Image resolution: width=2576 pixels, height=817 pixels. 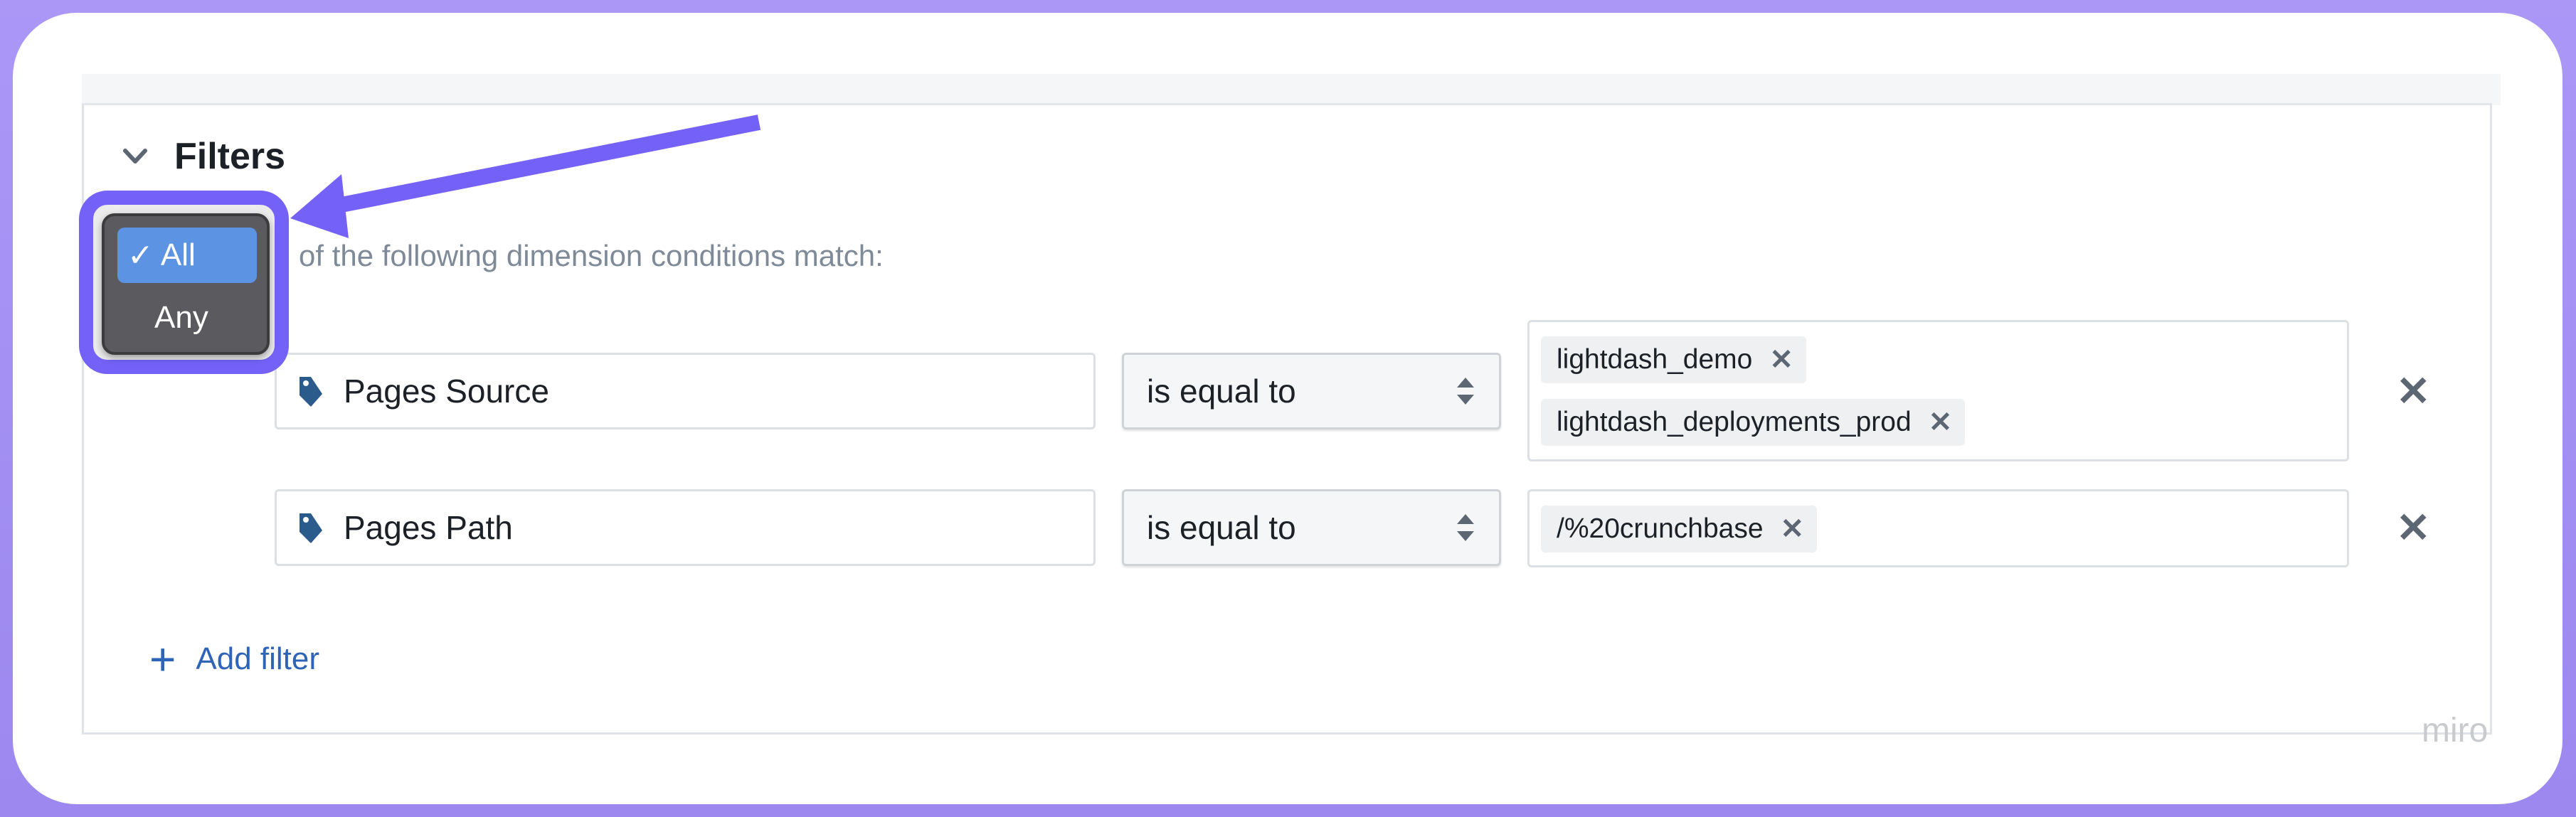 I want to click on add-filter-label: Add filter, so click(x=258, y=658).